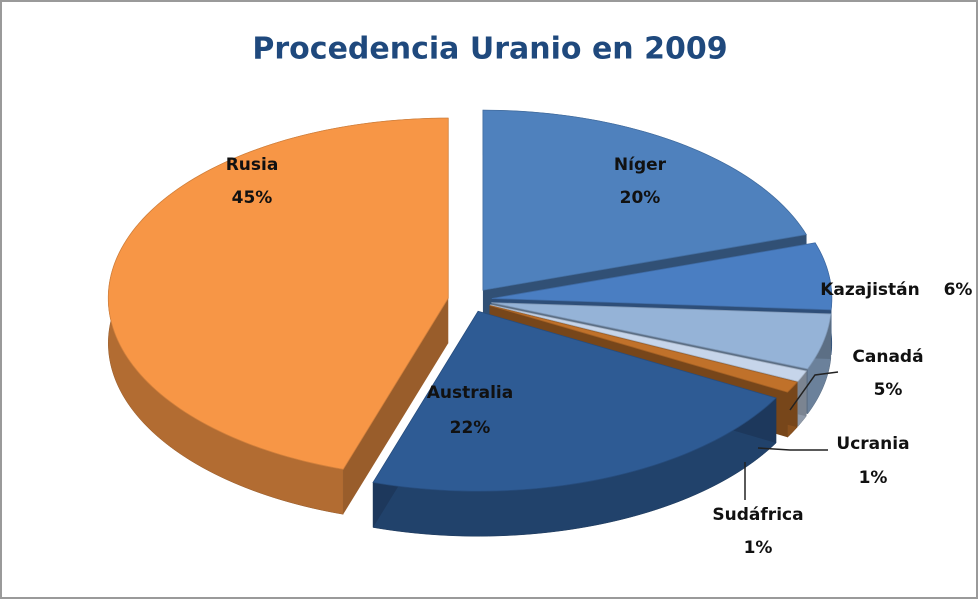 This screenshot has width=978, height=599. Describe the element at coordinates (872, 444) in the screenshot. I see `category-label: Ucrania` at that location.